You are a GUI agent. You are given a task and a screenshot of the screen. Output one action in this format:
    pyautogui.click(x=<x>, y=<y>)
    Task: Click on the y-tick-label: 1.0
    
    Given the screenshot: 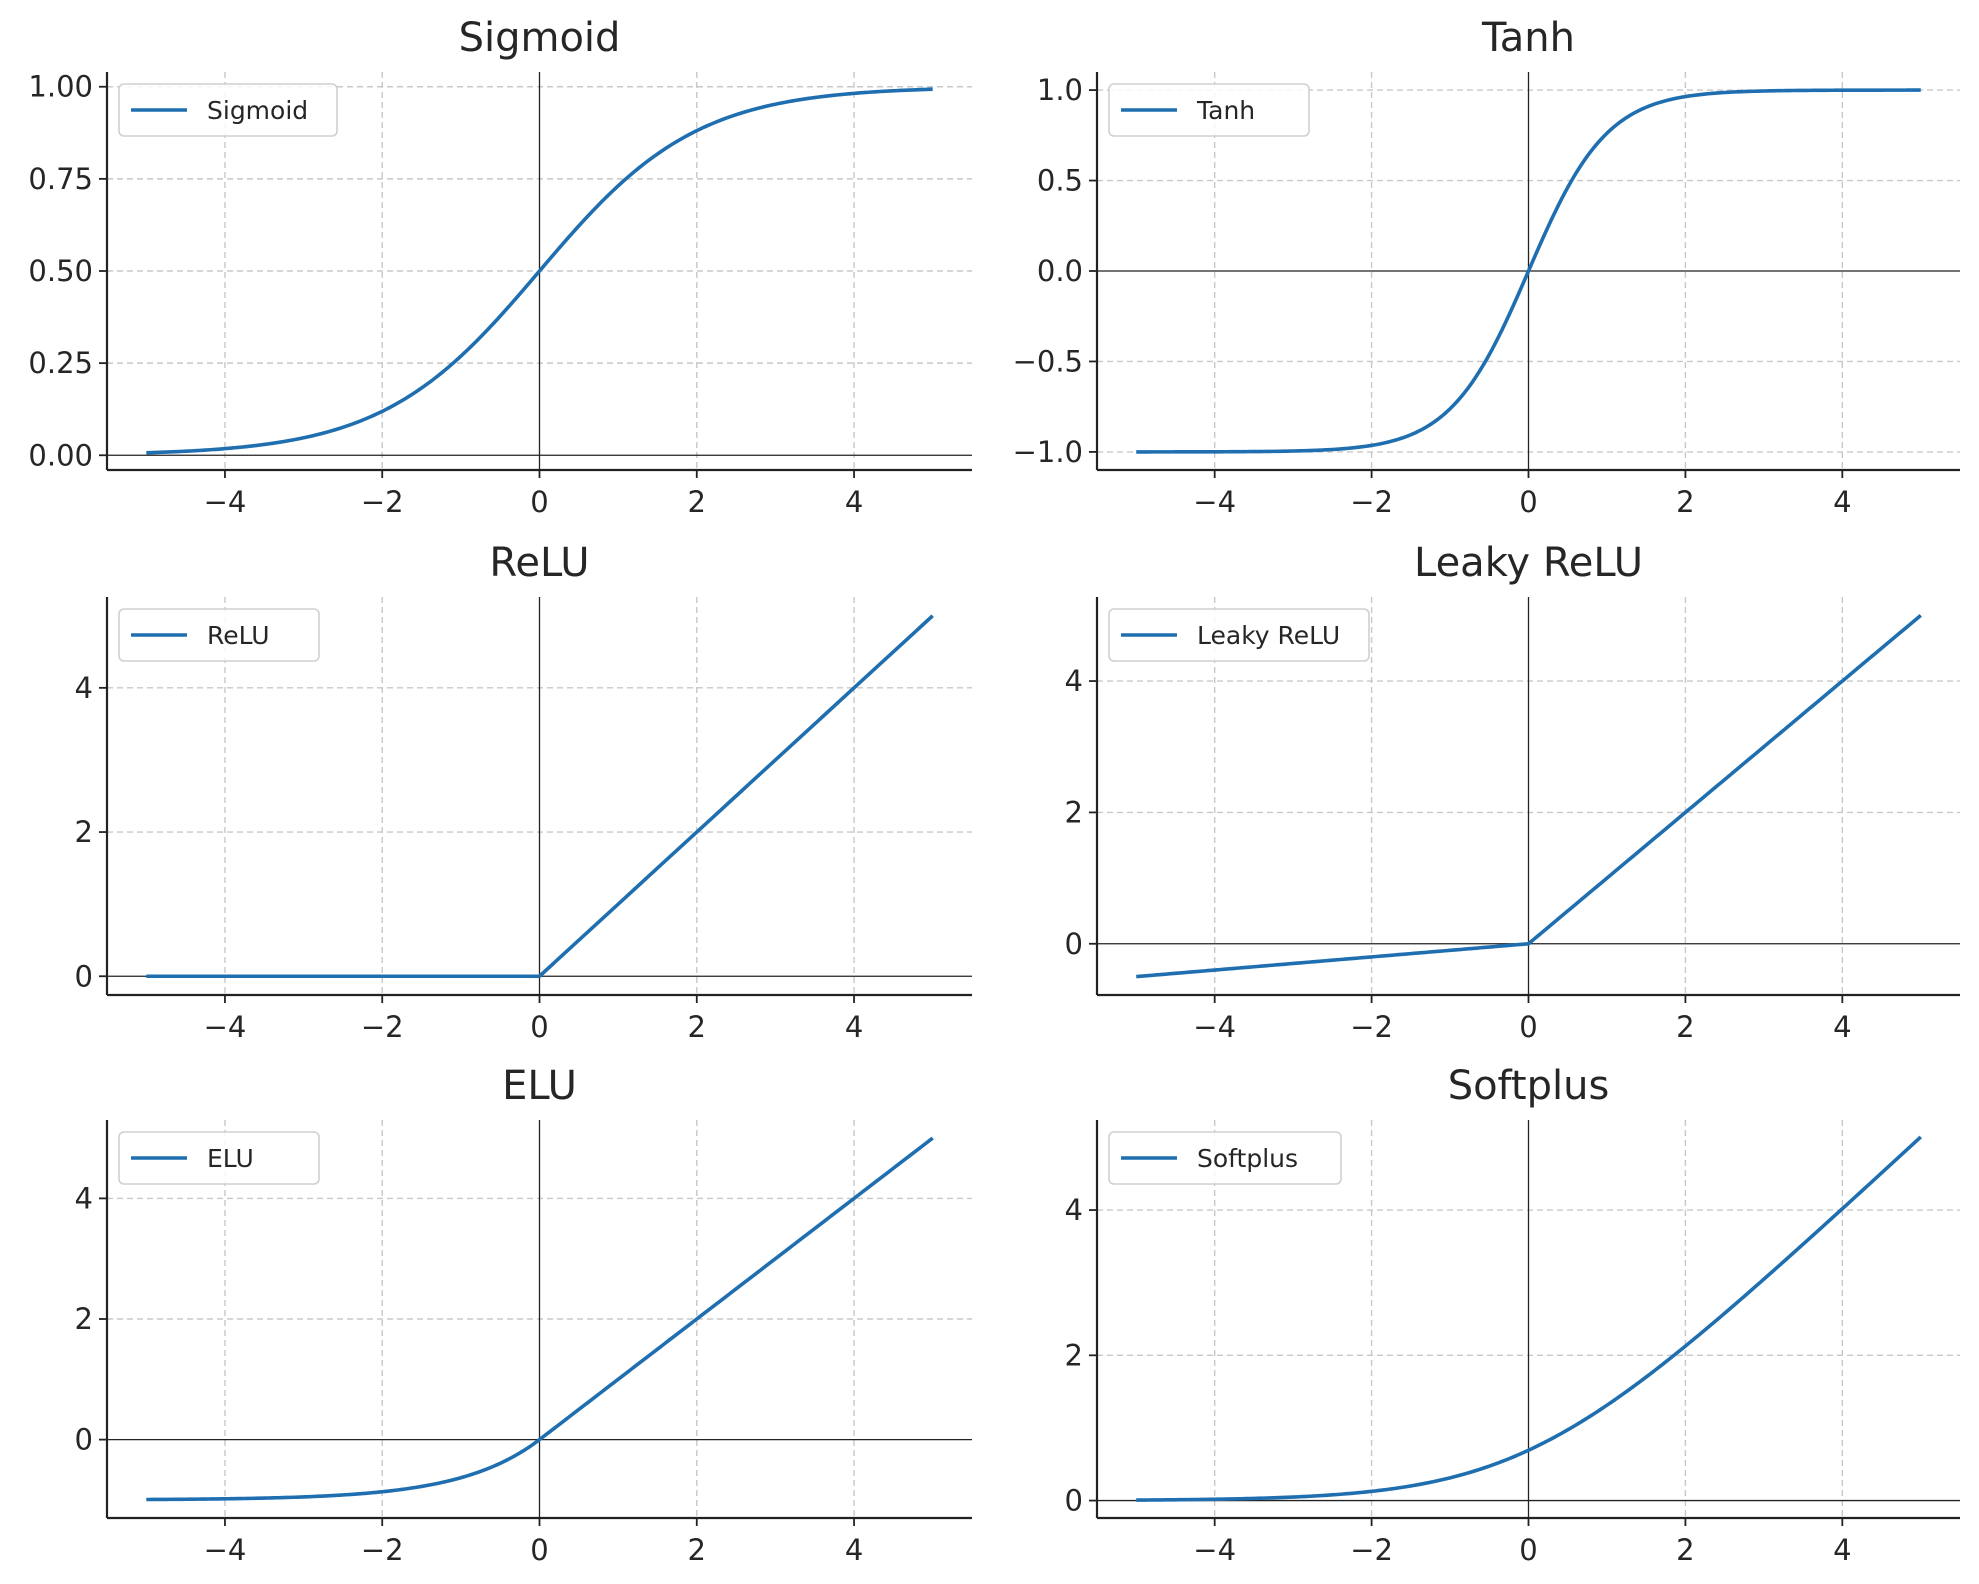 What is the action you would take?
    pyautogui.click(x=1060, y=90)
    